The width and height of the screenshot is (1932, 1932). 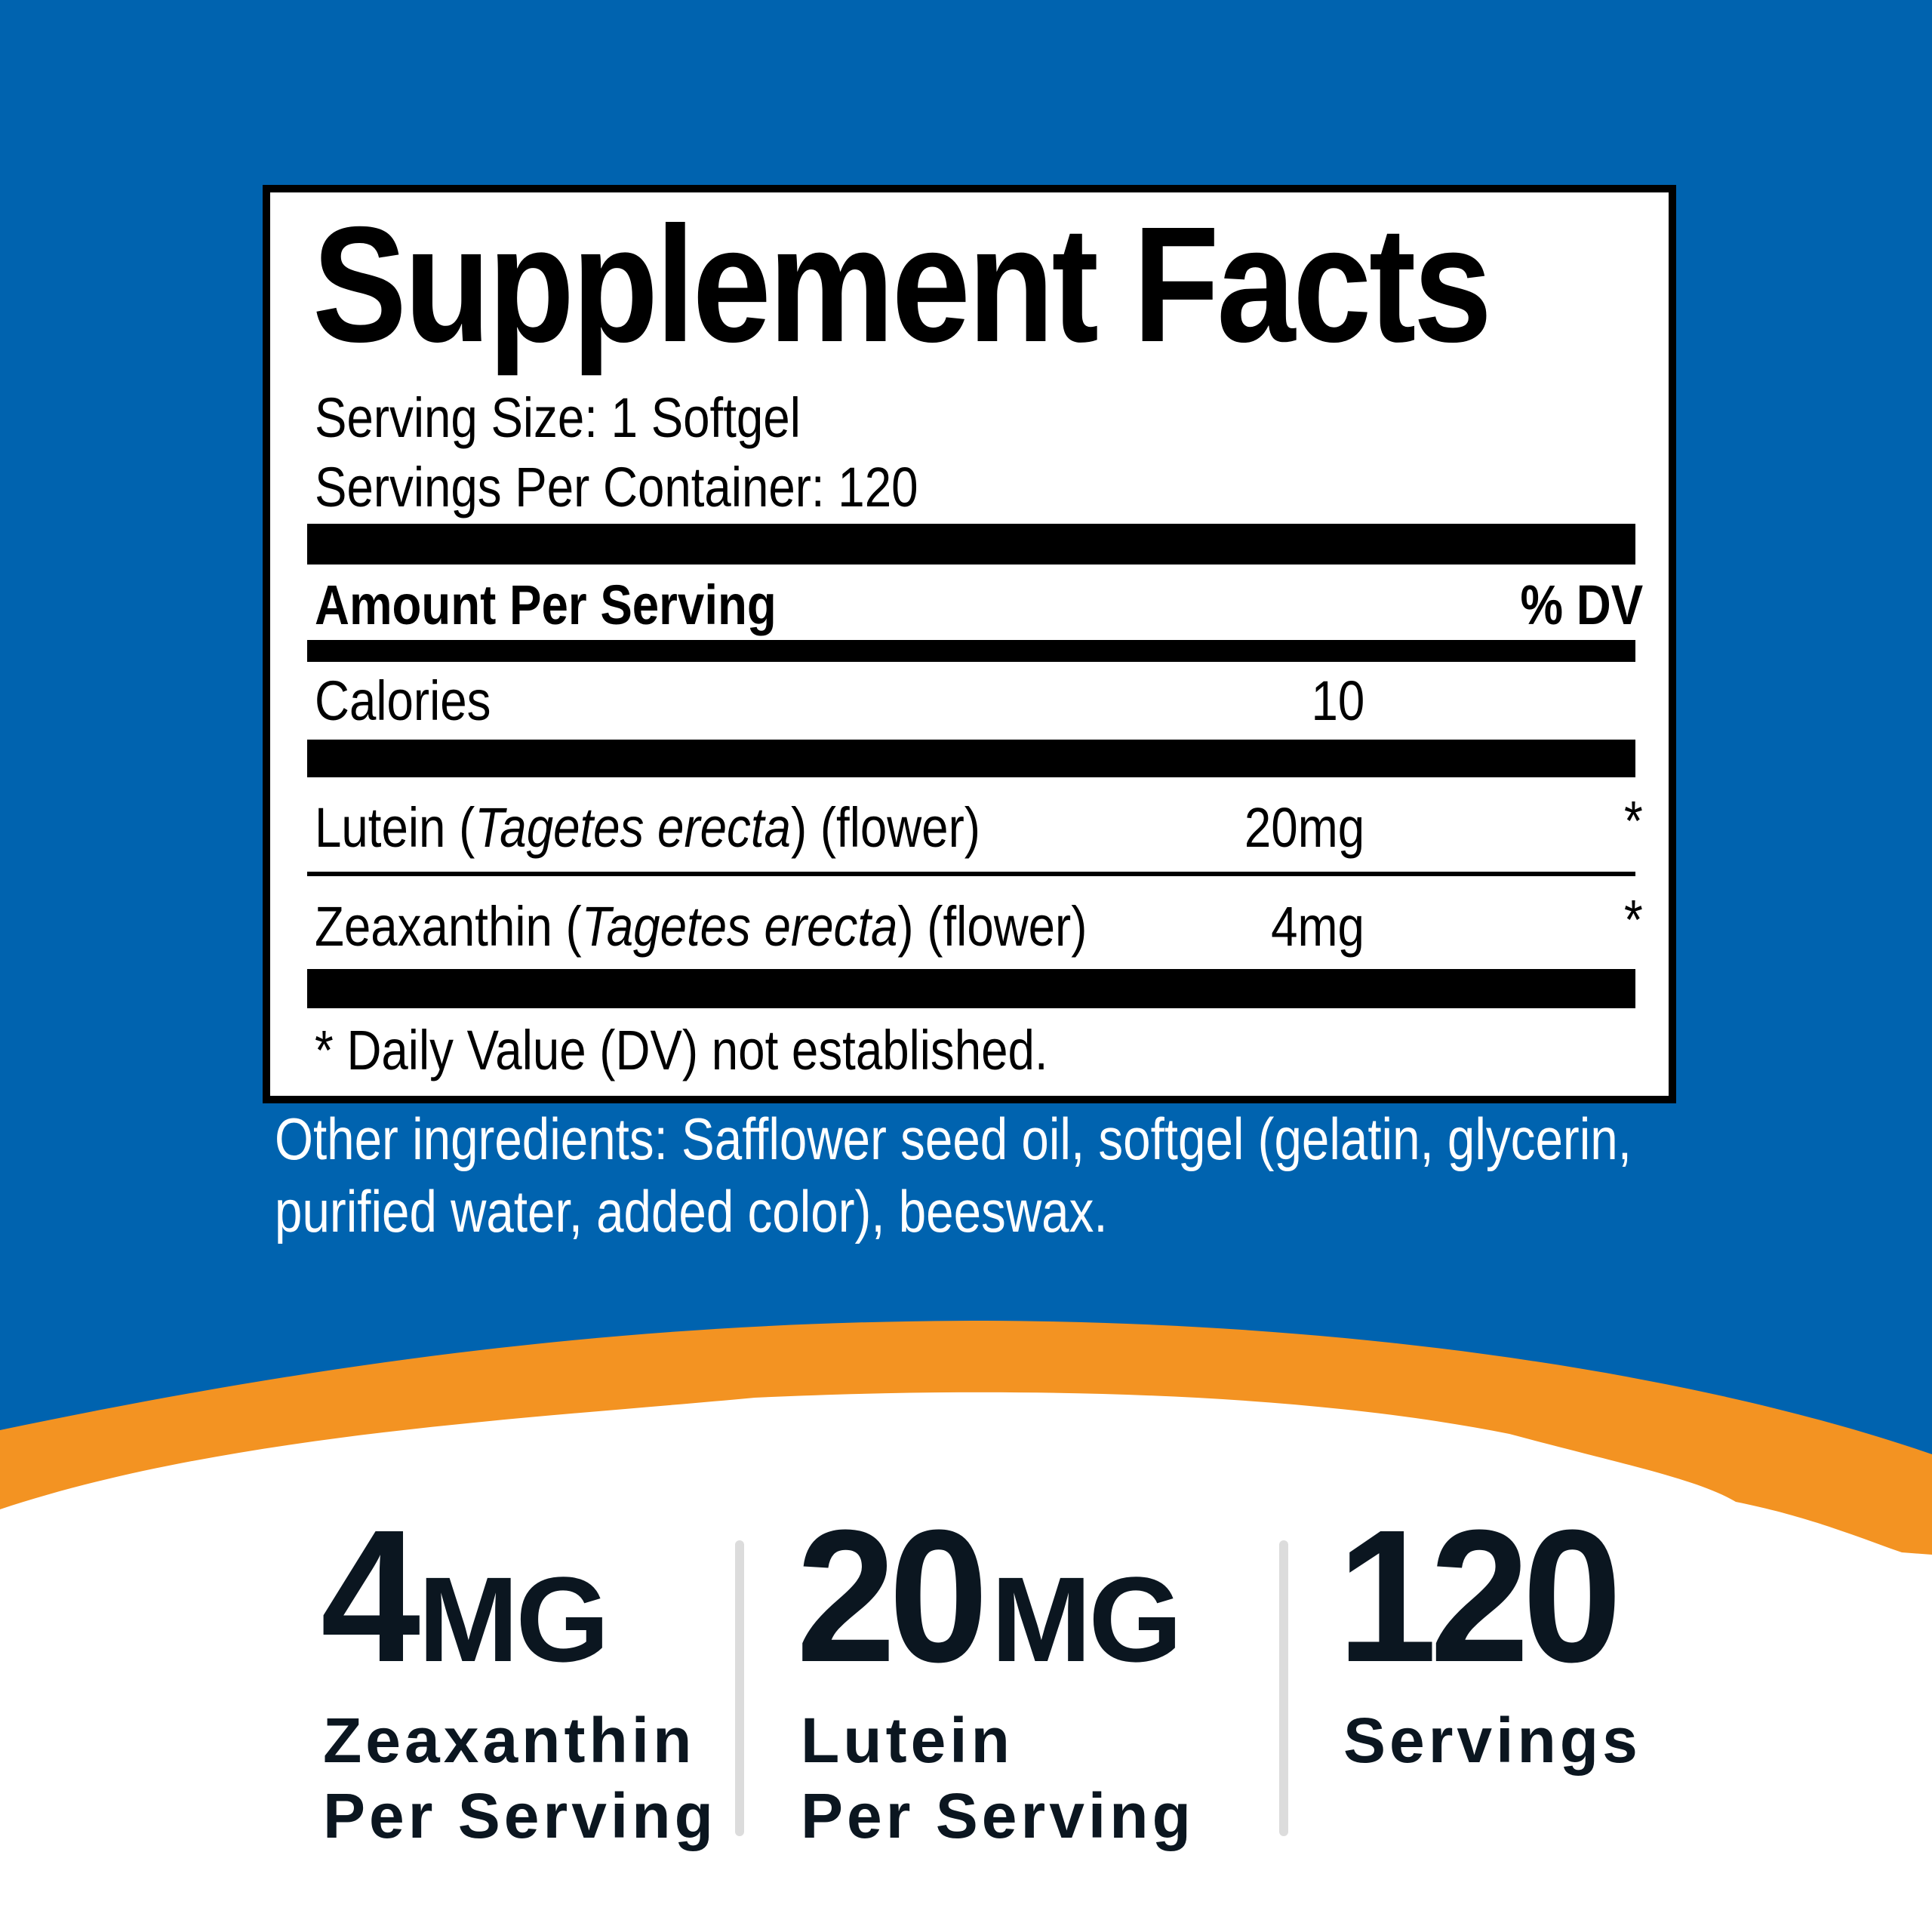 What do you see at coordinates (558, 417) in the screenshot?
I see `serving-size: Serving Size: 1 Softgel` at bounding box center [558, 417].